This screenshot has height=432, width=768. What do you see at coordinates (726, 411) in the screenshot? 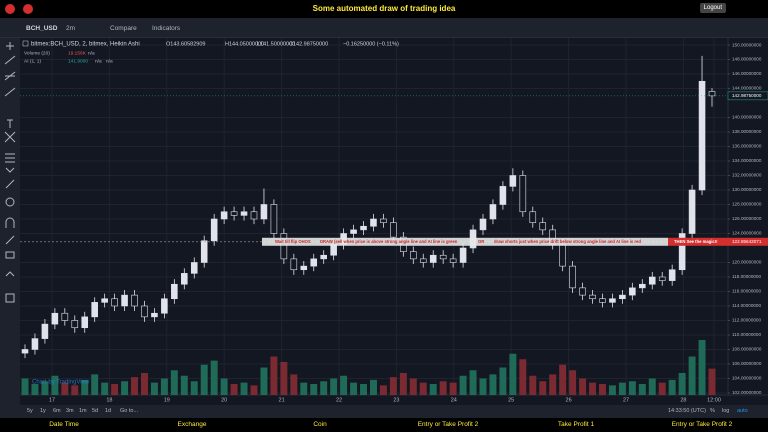
I see `log-toggle: log` at bounding box center [726, 411].